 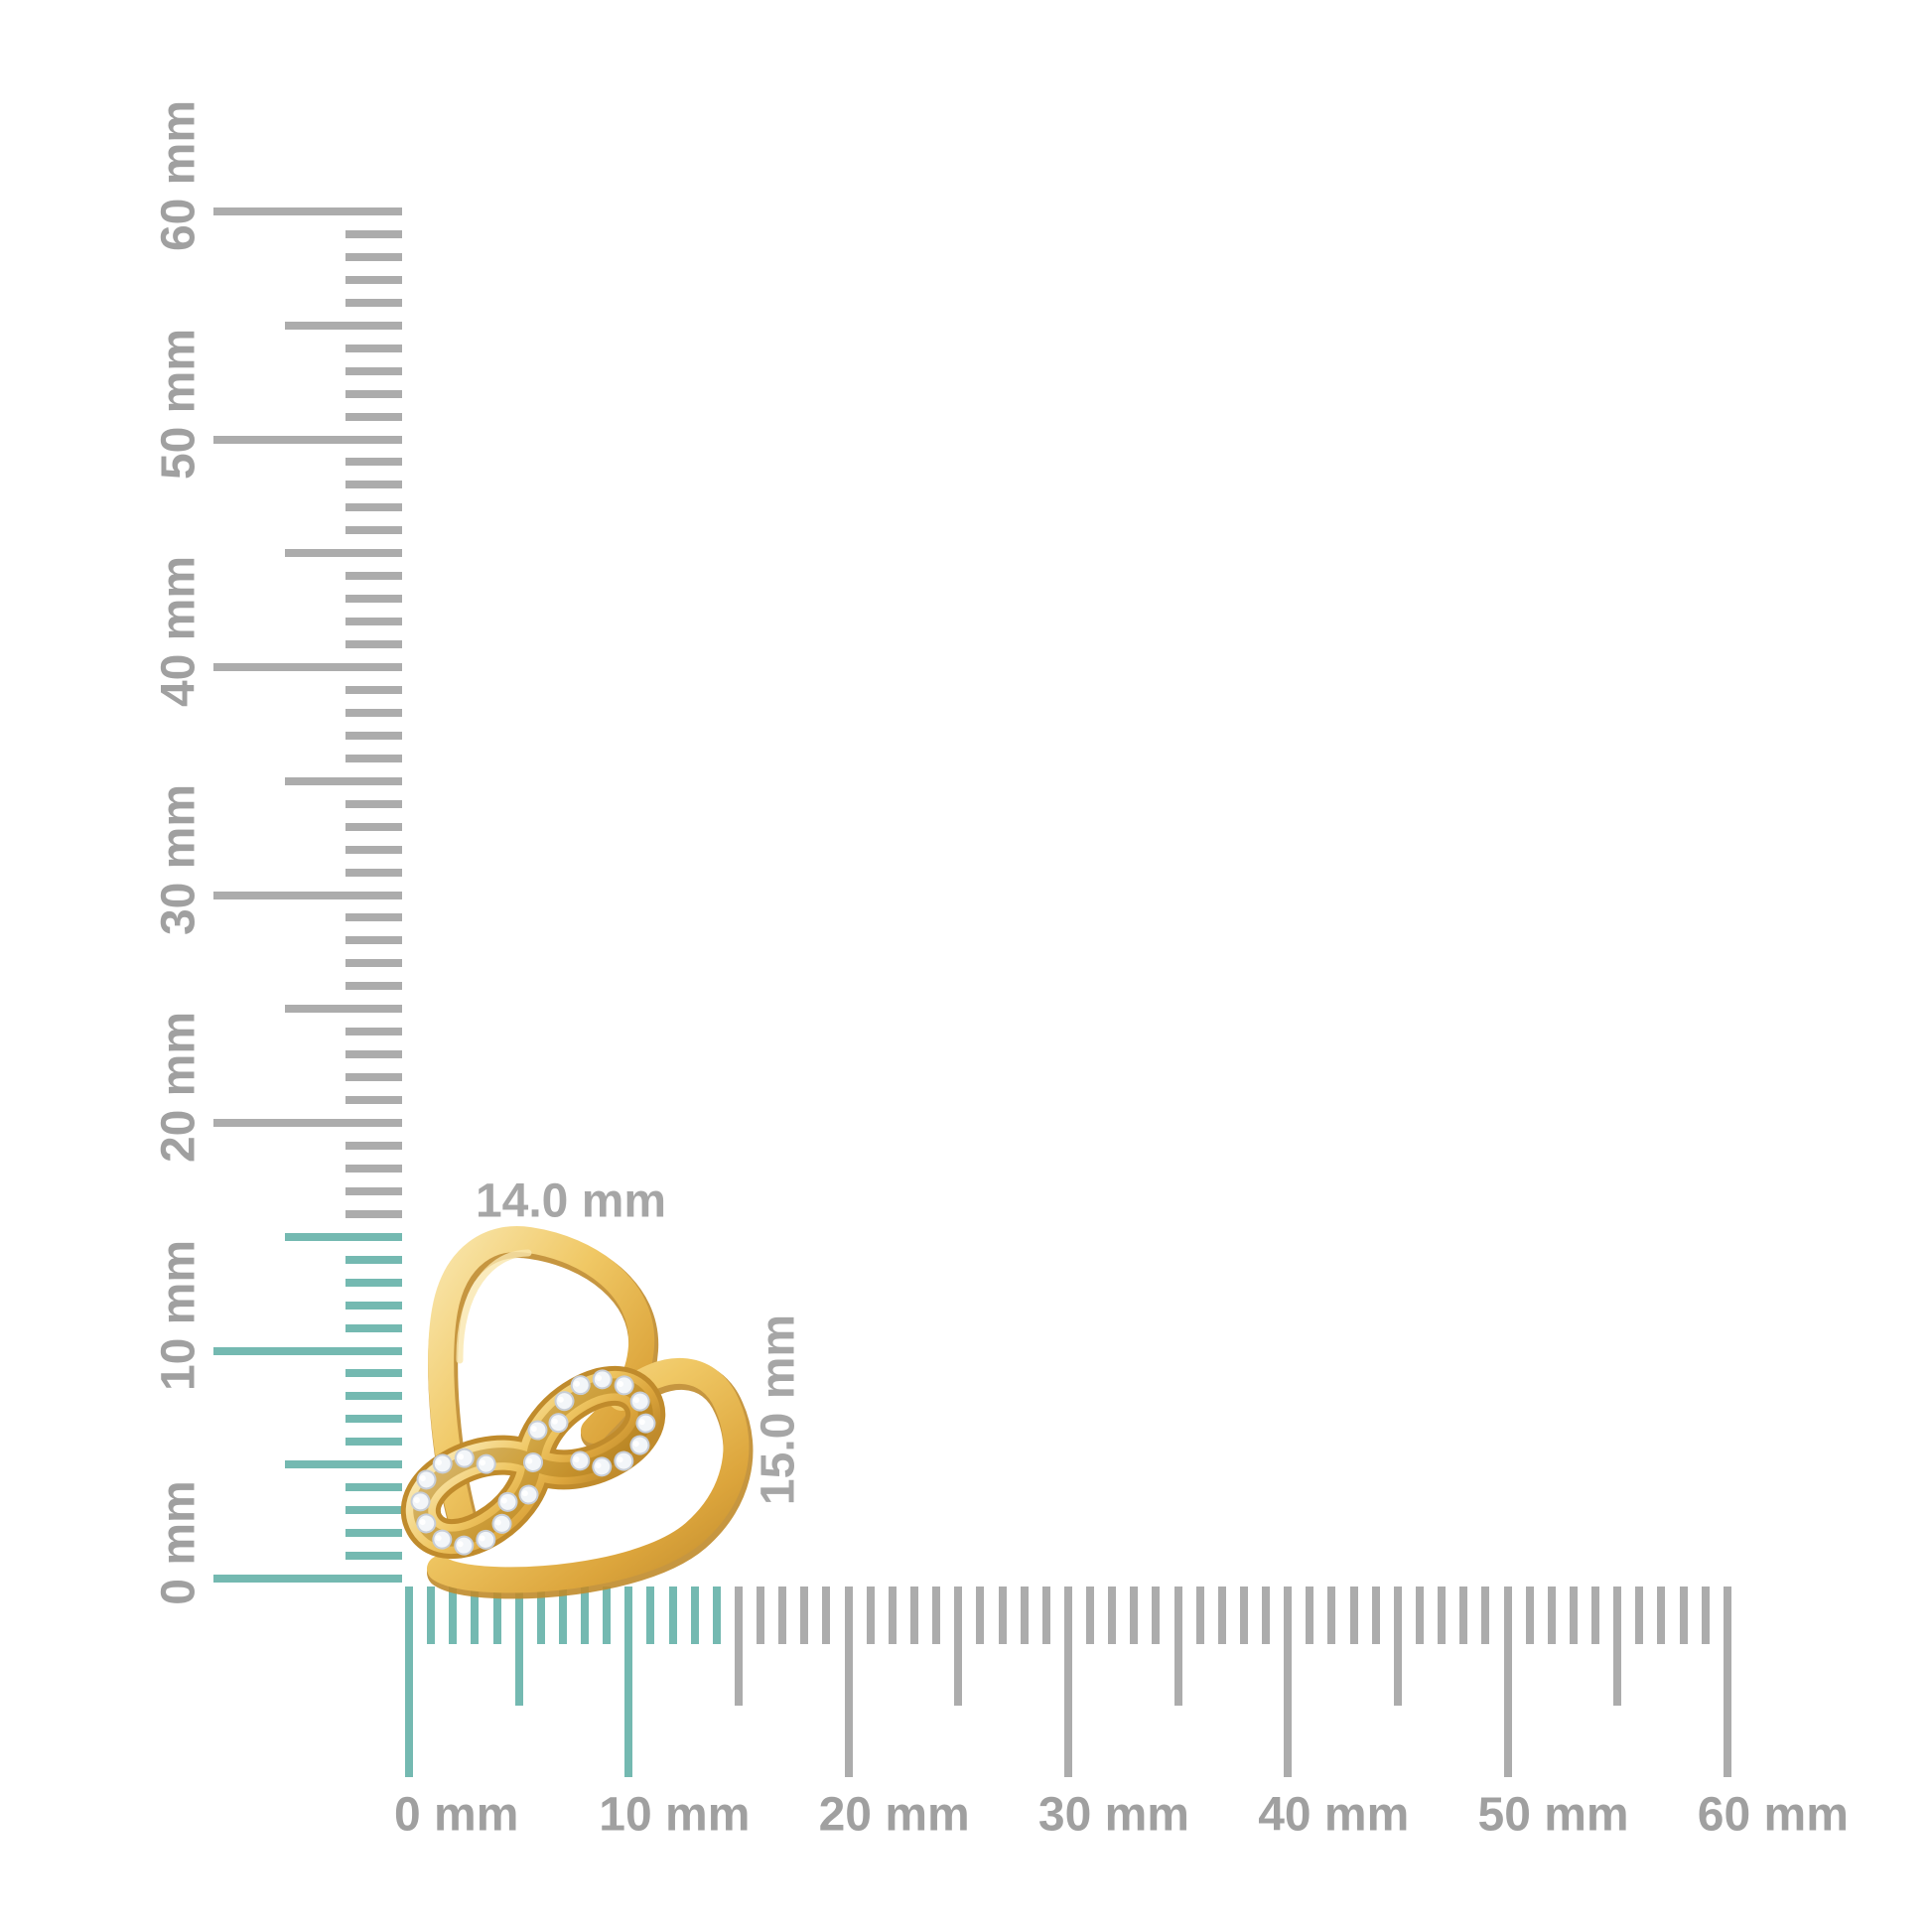 I want to click on vruler-label: 10 mm, so click(x=179, y=1315).